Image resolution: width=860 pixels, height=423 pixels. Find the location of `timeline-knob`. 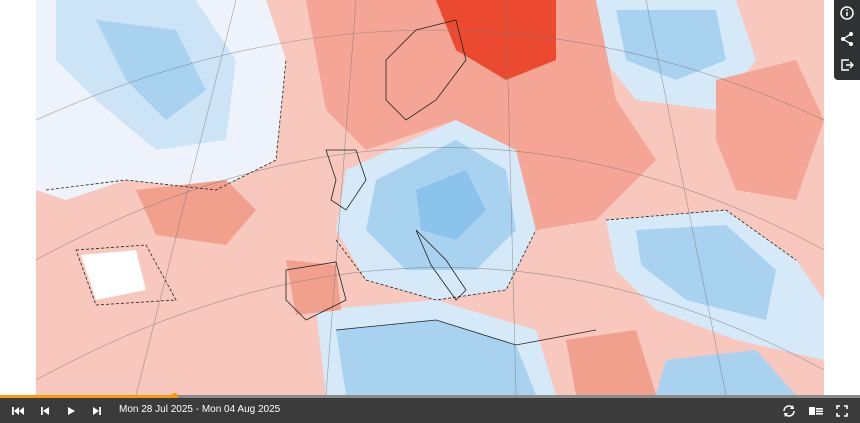

timeline-knob is located at coordinates (174, 396).